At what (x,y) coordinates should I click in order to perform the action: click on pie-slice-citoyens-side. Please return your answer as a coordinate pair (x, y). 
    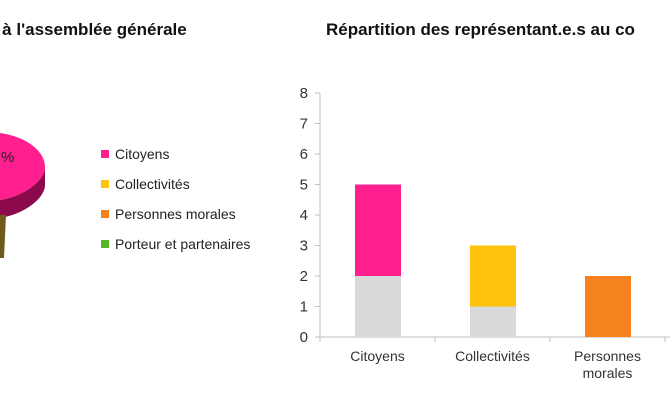
    Looking at the image, I should click on (22, 192).